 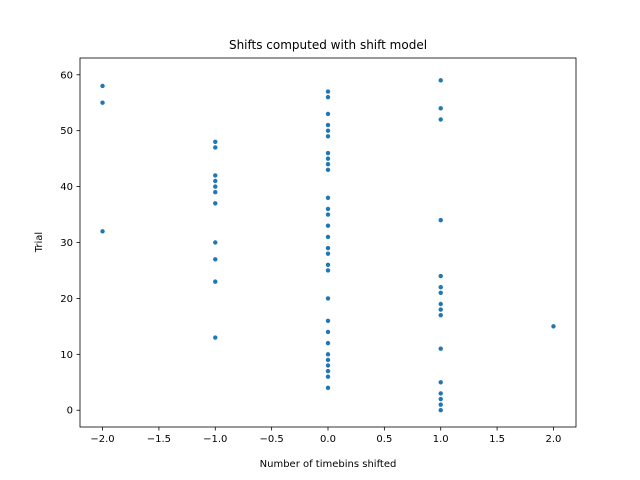 I want to click on x-tick-label: −0.5, so click(x=271, y=439).